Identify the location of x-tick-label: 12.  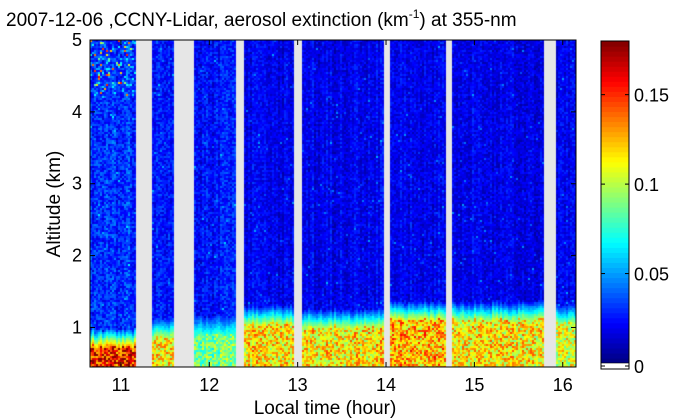
(209, 385).